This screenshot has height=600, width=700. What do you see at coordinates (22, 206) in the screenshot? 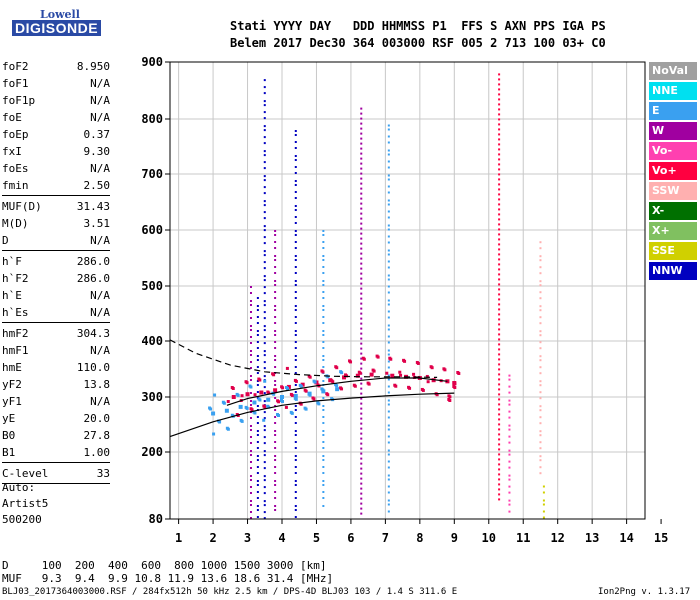
I see `param-name: MUF(D)` at bounding box center [22, 206].